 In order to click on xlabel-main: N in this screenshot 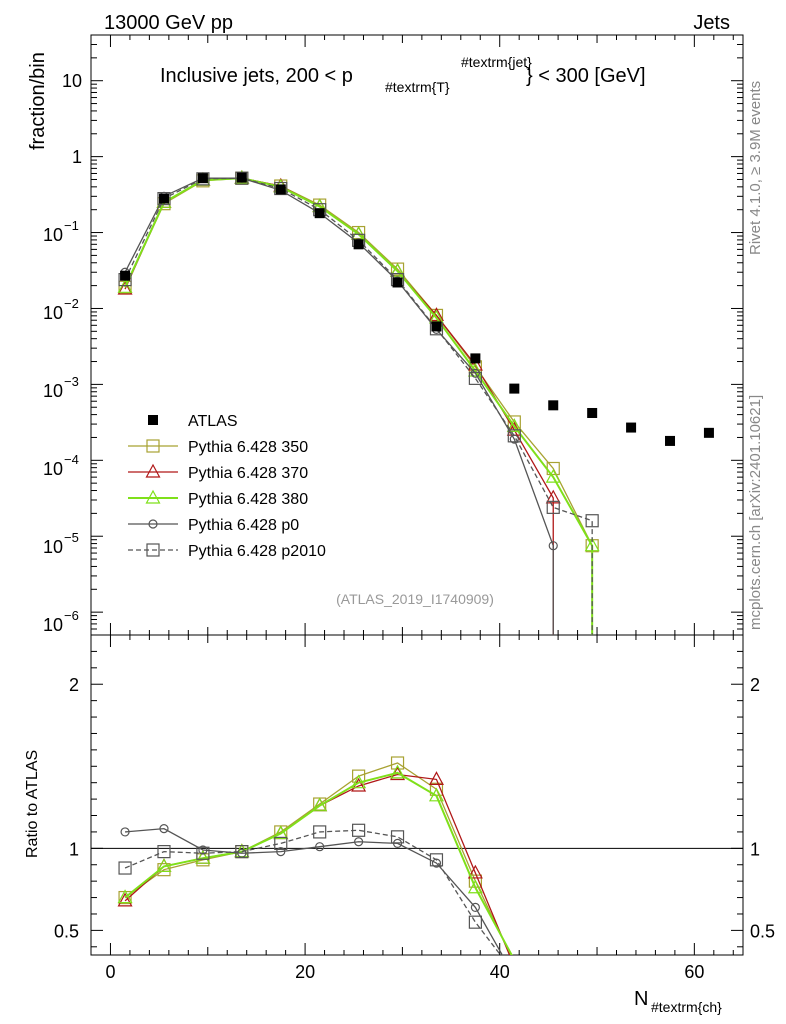, I will do `click(641, 999)`.